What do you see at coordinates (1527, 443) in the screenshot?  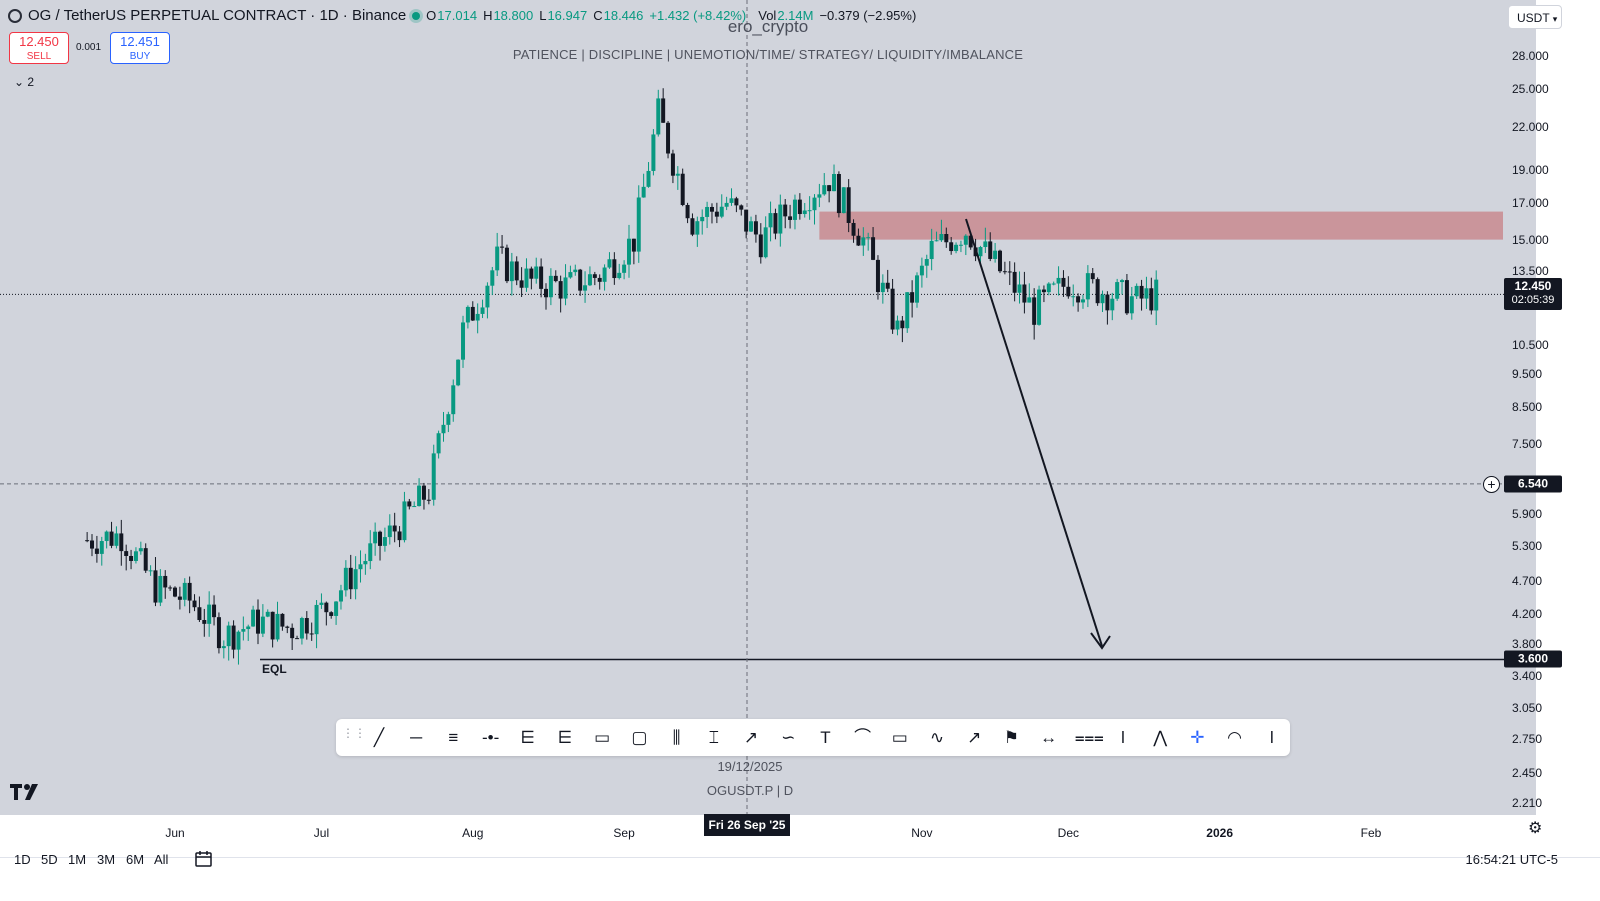 I see `price-tick: 7.500` at bounding box center [1527, 443].